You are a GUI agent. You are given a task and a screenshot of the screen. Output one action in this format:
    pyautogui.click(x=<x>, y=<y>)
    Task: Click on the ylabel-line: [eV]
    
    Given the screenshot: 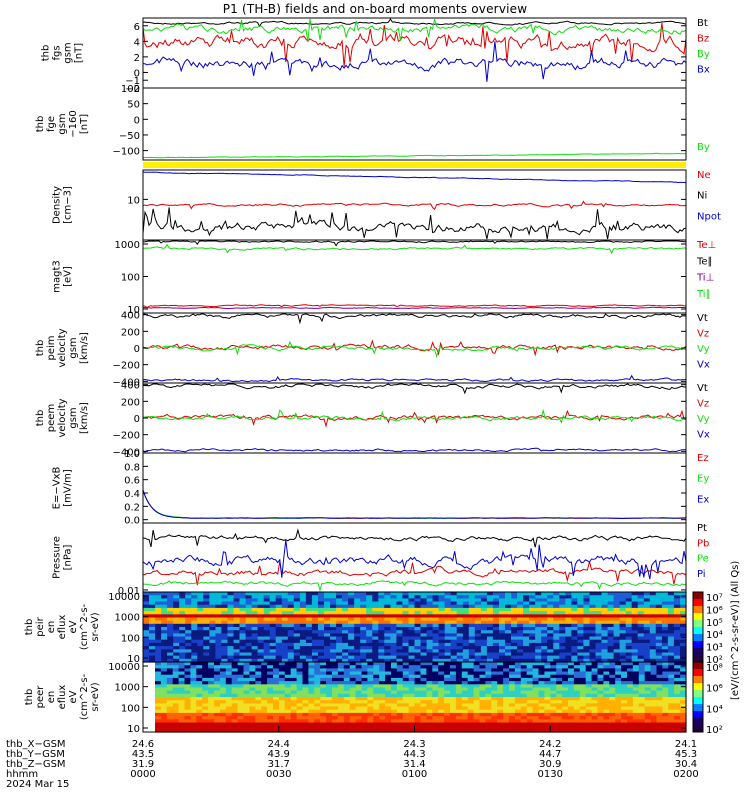 What is the action you would take?
    pyautogui.click(x=68, y=276)
    